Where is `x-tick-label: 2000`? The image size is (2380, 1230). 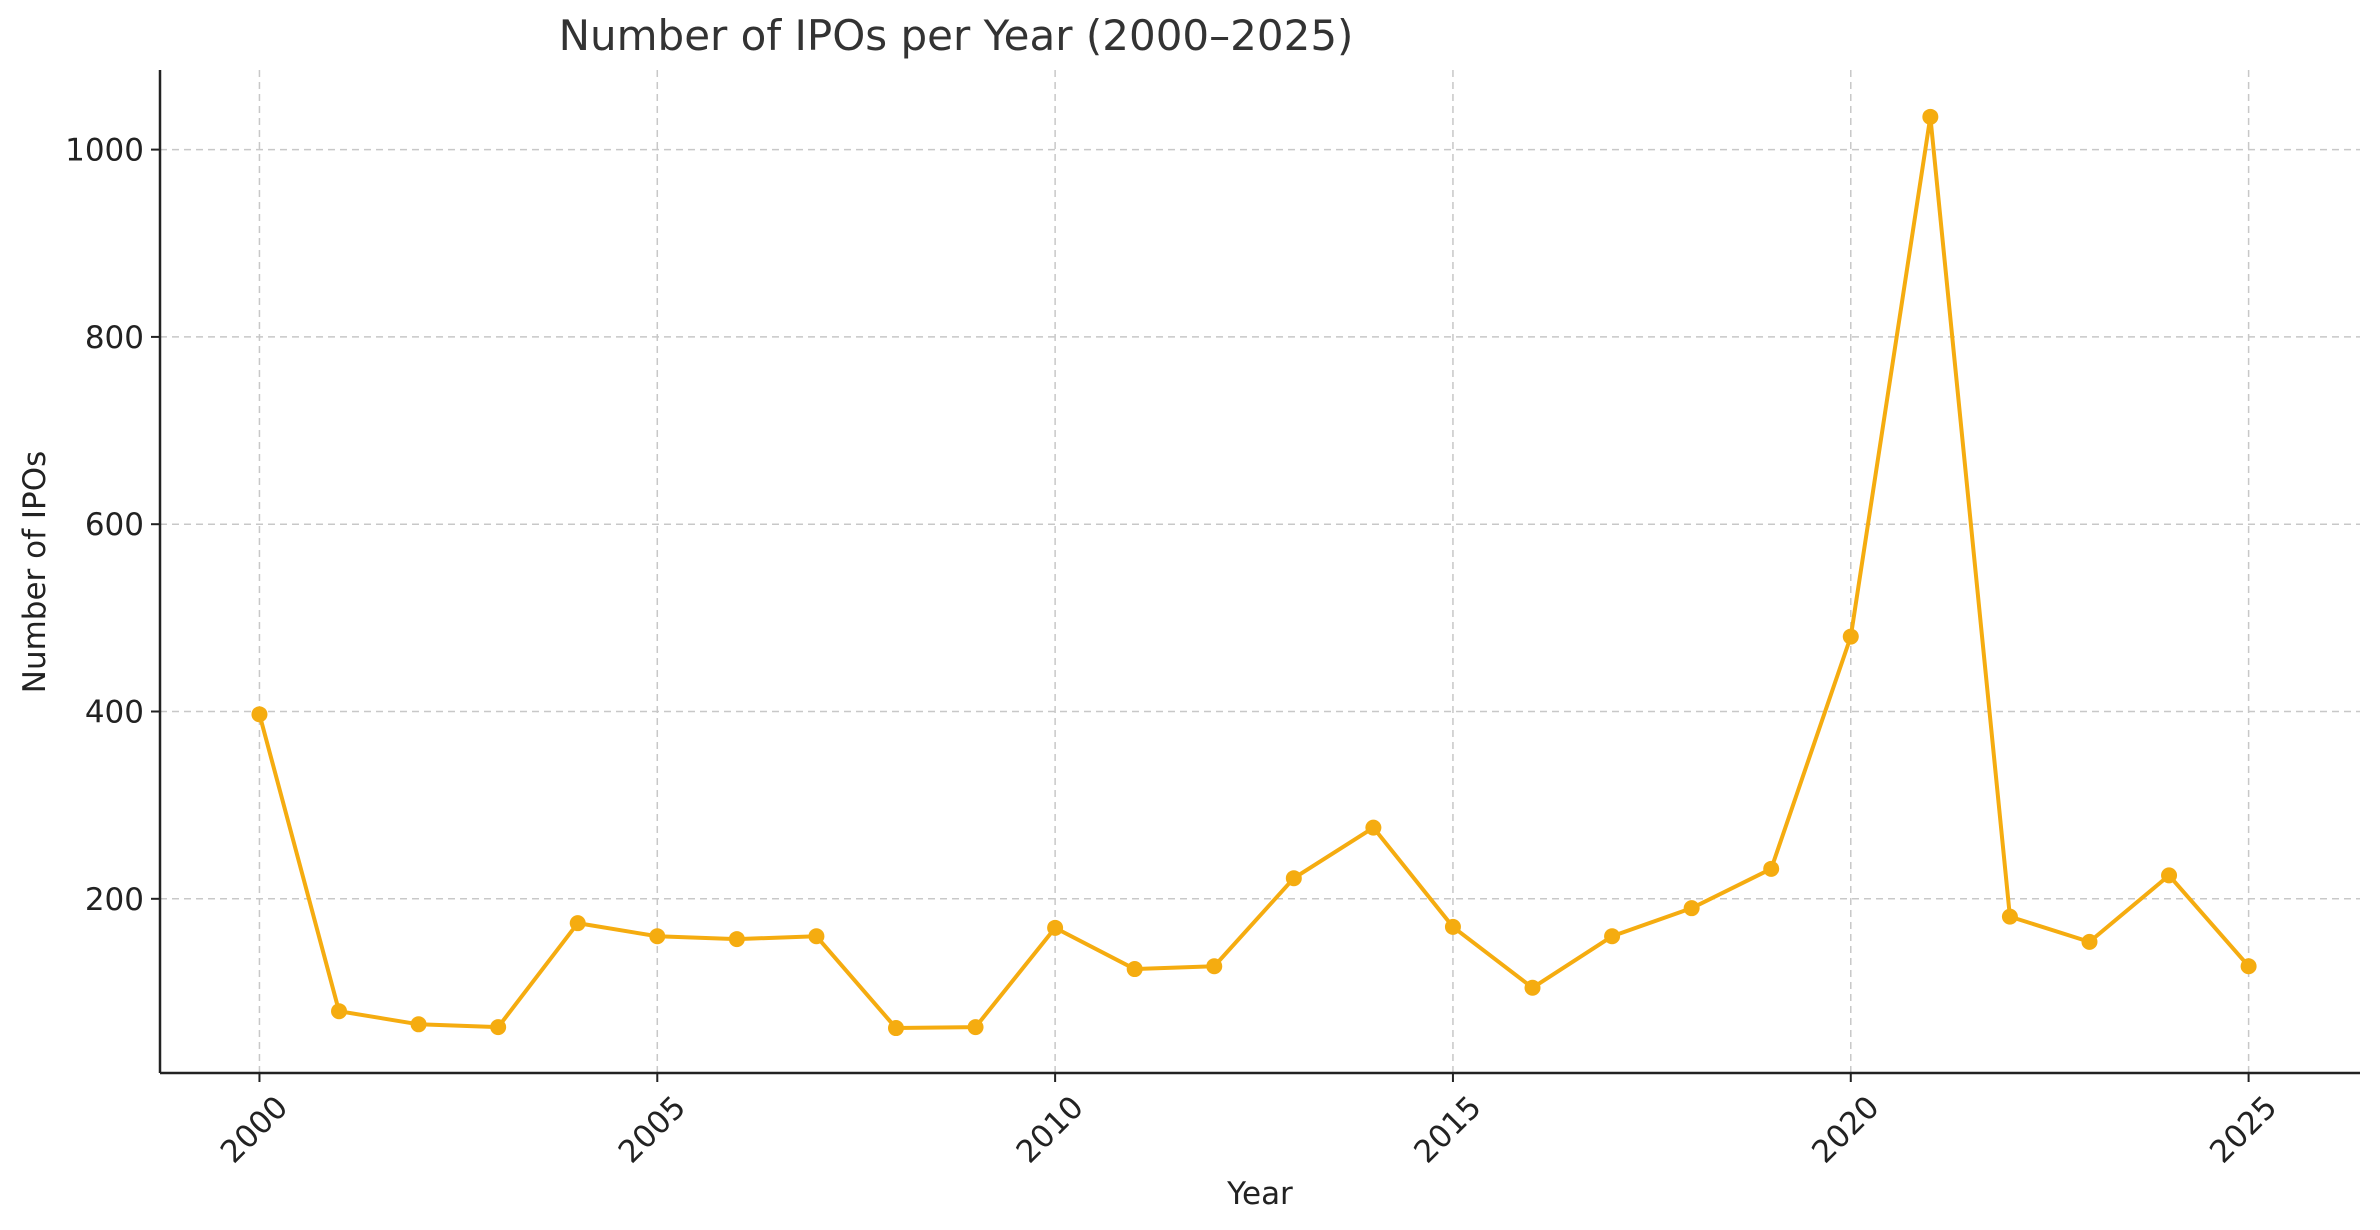 x-tick-label: 2000 is located at coordinates (254, 1129).